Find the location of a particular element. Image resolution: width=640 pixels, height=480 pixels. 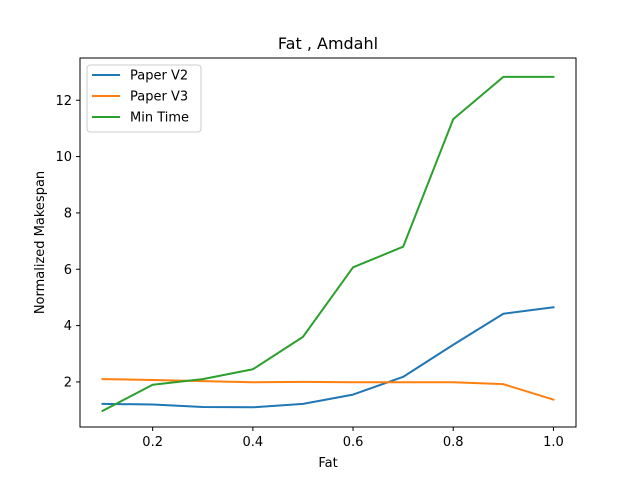

x-tick-label: 0.2 is located at coordinates (152, 442).